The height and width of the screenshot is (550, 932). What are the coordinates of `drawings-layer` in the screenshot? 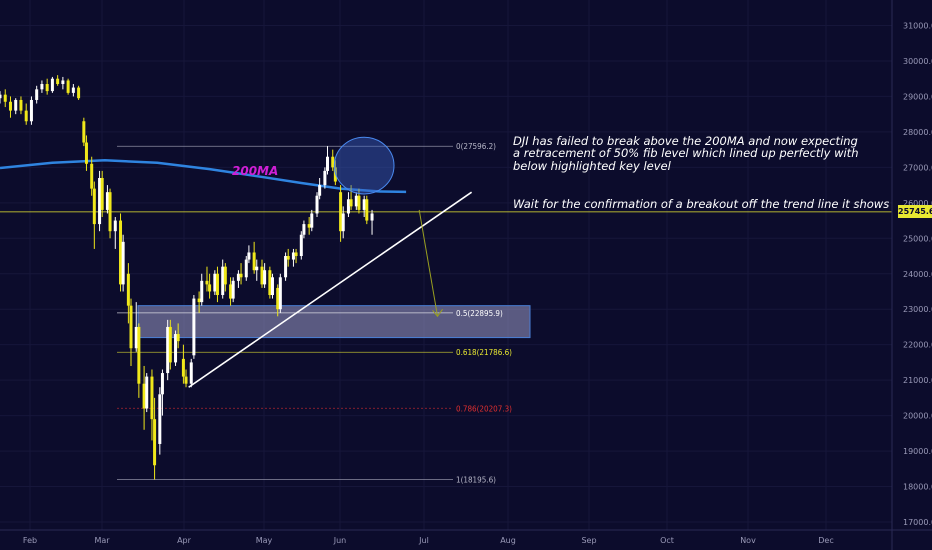 It's located at (330, 262).